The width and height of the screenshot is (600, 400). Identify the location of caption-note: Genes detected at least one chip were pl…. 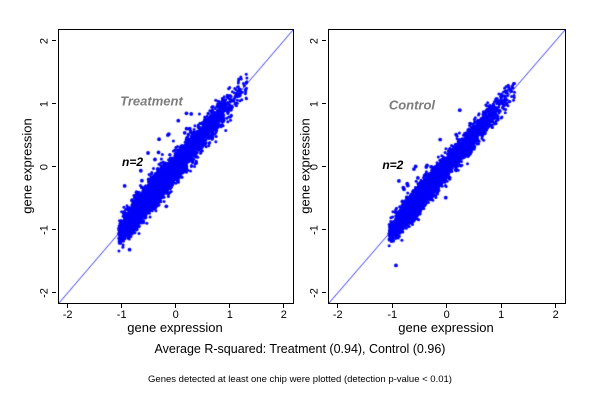
(300, 379).